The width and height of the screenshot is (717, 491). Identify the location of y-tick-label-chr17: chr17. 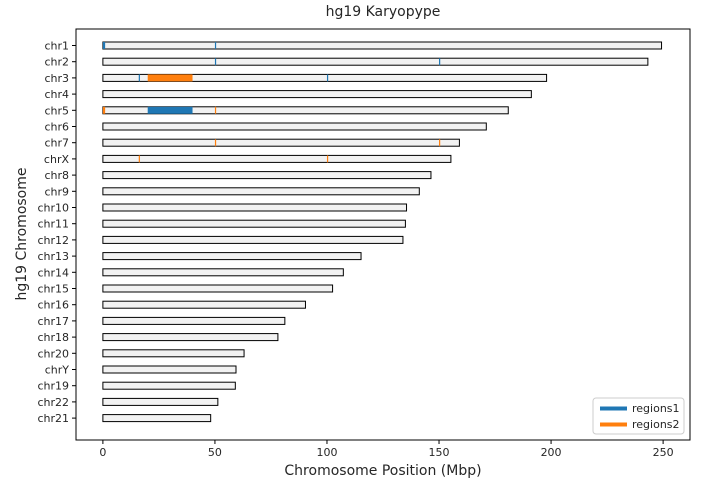
(53, 321).